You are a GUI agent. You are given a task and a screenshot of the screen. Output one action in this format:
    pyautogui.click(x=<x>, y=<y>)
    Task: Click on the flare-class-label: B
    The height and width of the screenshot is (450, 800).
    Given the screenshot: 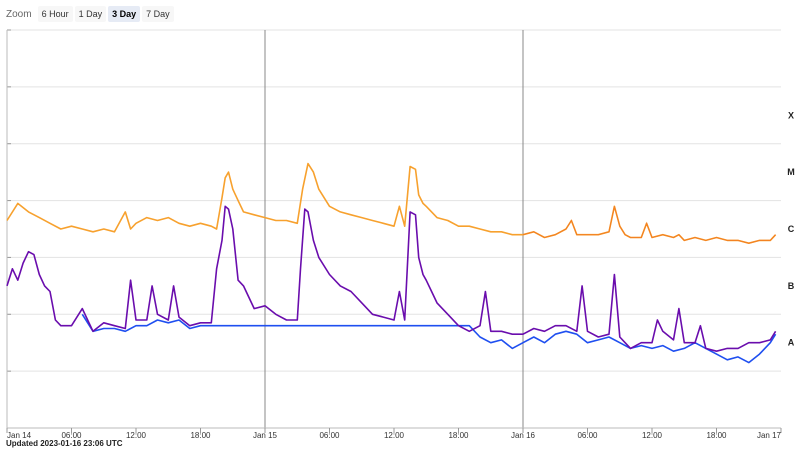 What is the action you would take?
    pyautogui.click(x=791, y=286)
    